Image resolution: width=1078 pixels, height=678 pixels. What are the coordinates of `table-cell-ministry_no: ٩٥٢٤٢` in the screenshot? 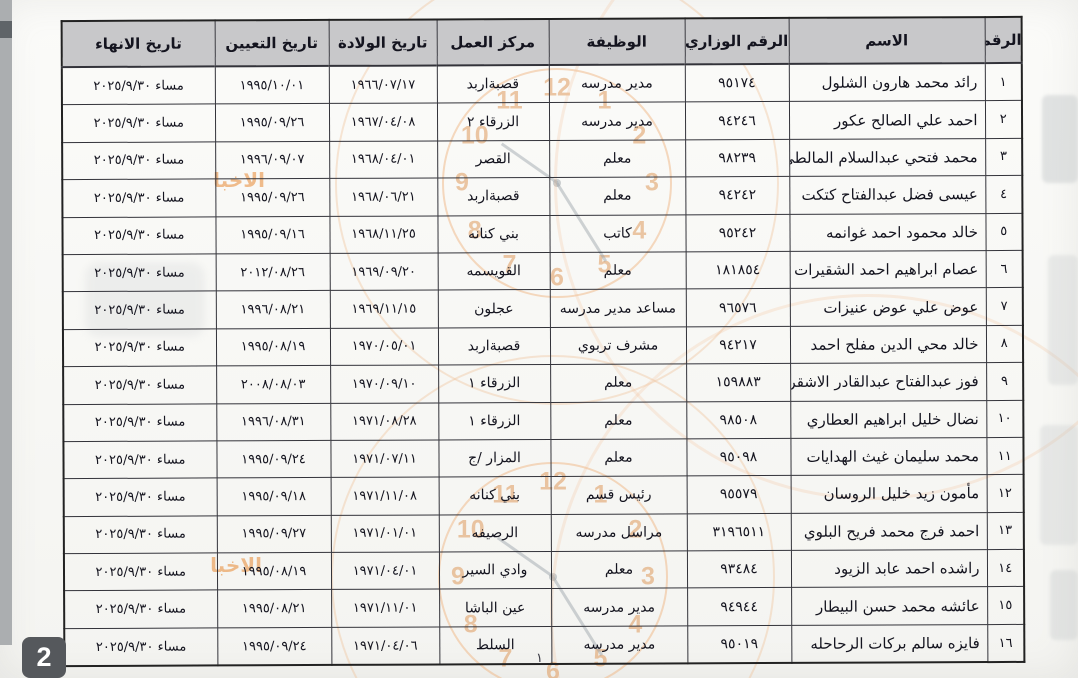 It's located at (737, 232).